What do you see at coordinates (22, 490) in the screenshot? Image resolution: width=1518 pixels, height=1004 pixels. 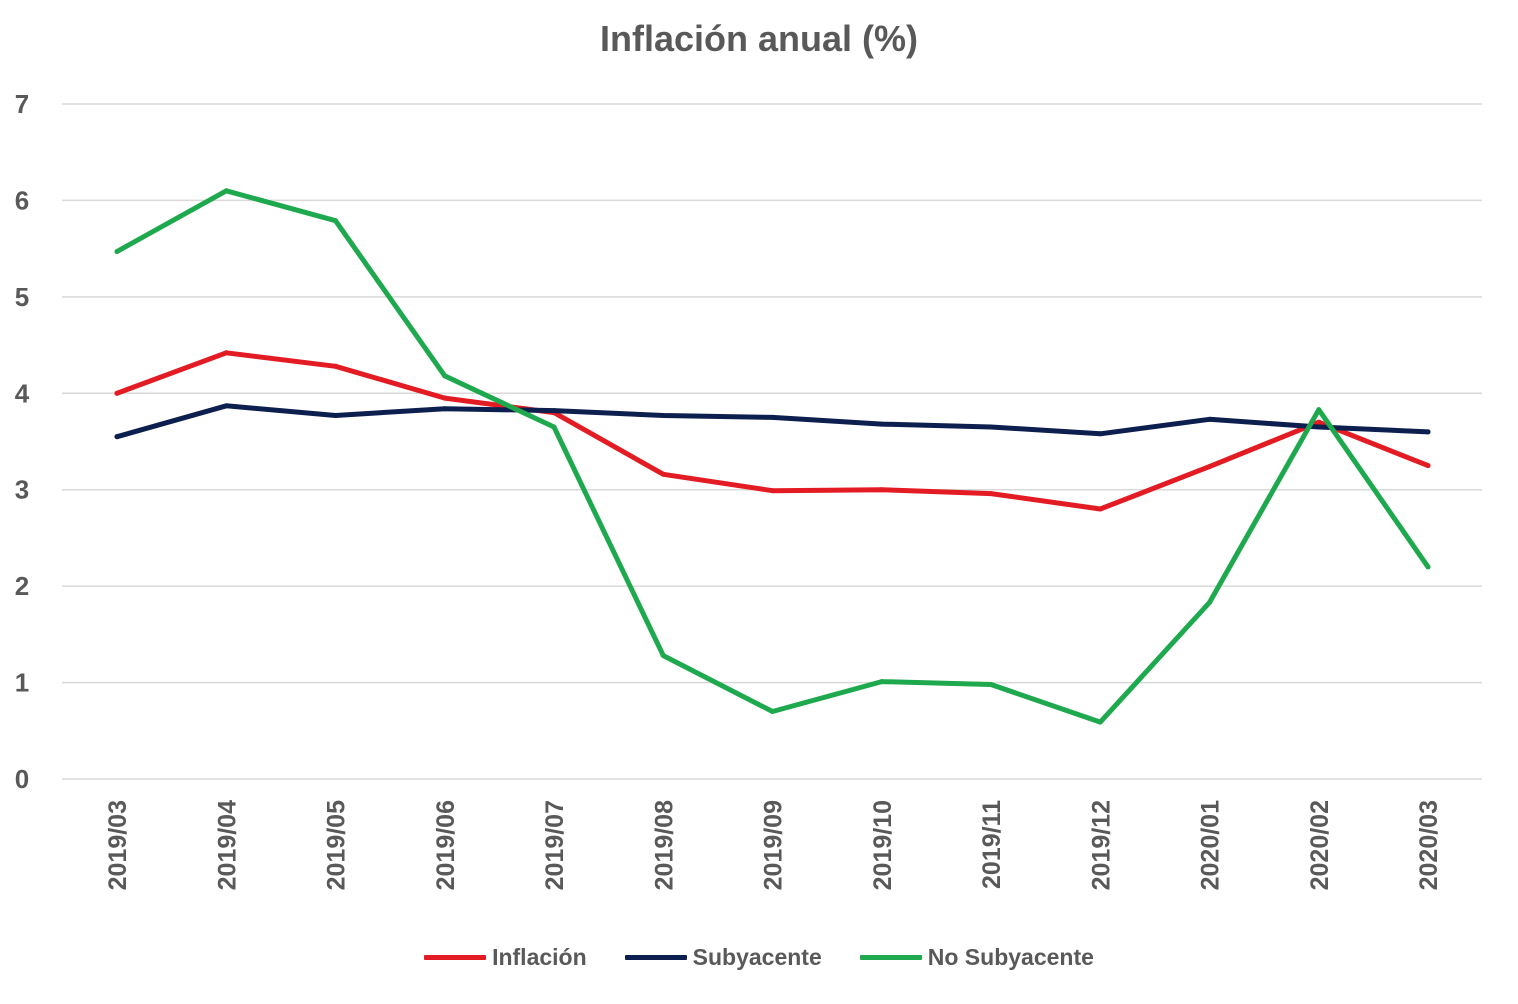 I see `y-tick-label: 3` at bounding box center [22, 490].